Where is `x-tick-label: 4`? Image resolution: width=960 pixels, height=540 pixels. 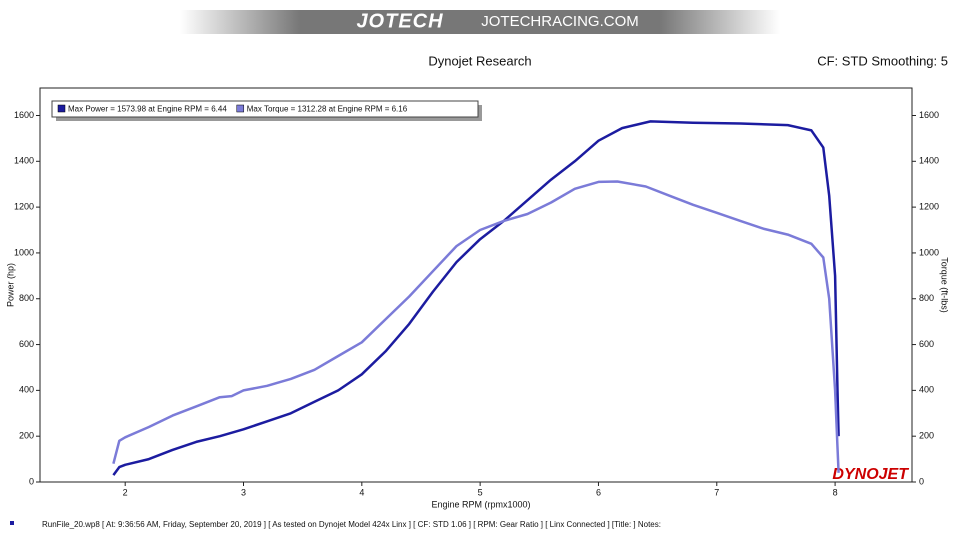 x-tick-label: 4 is located at coordinates (361, 492).